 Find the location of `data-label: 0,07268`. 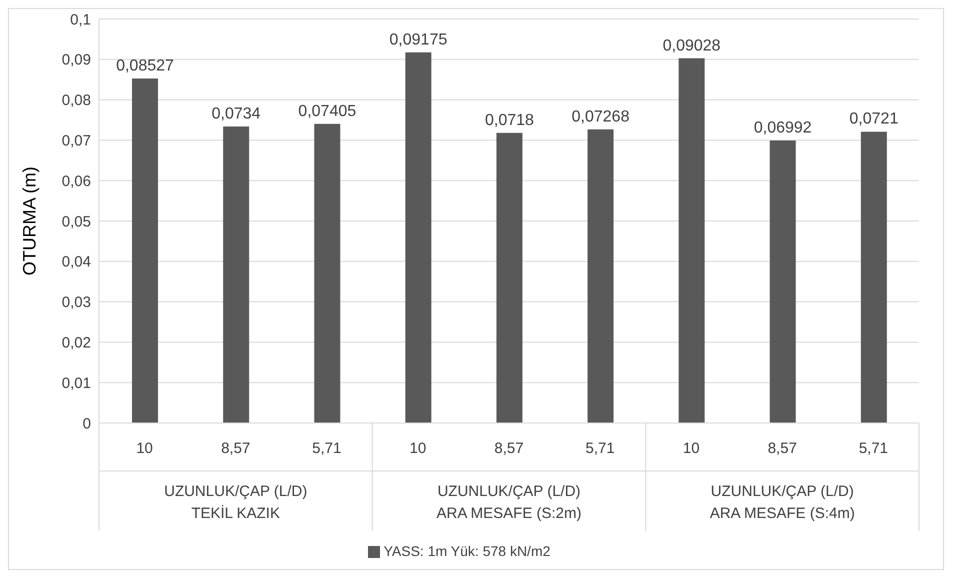

data-label: 0,07268 is located at coordinates (601, 117).